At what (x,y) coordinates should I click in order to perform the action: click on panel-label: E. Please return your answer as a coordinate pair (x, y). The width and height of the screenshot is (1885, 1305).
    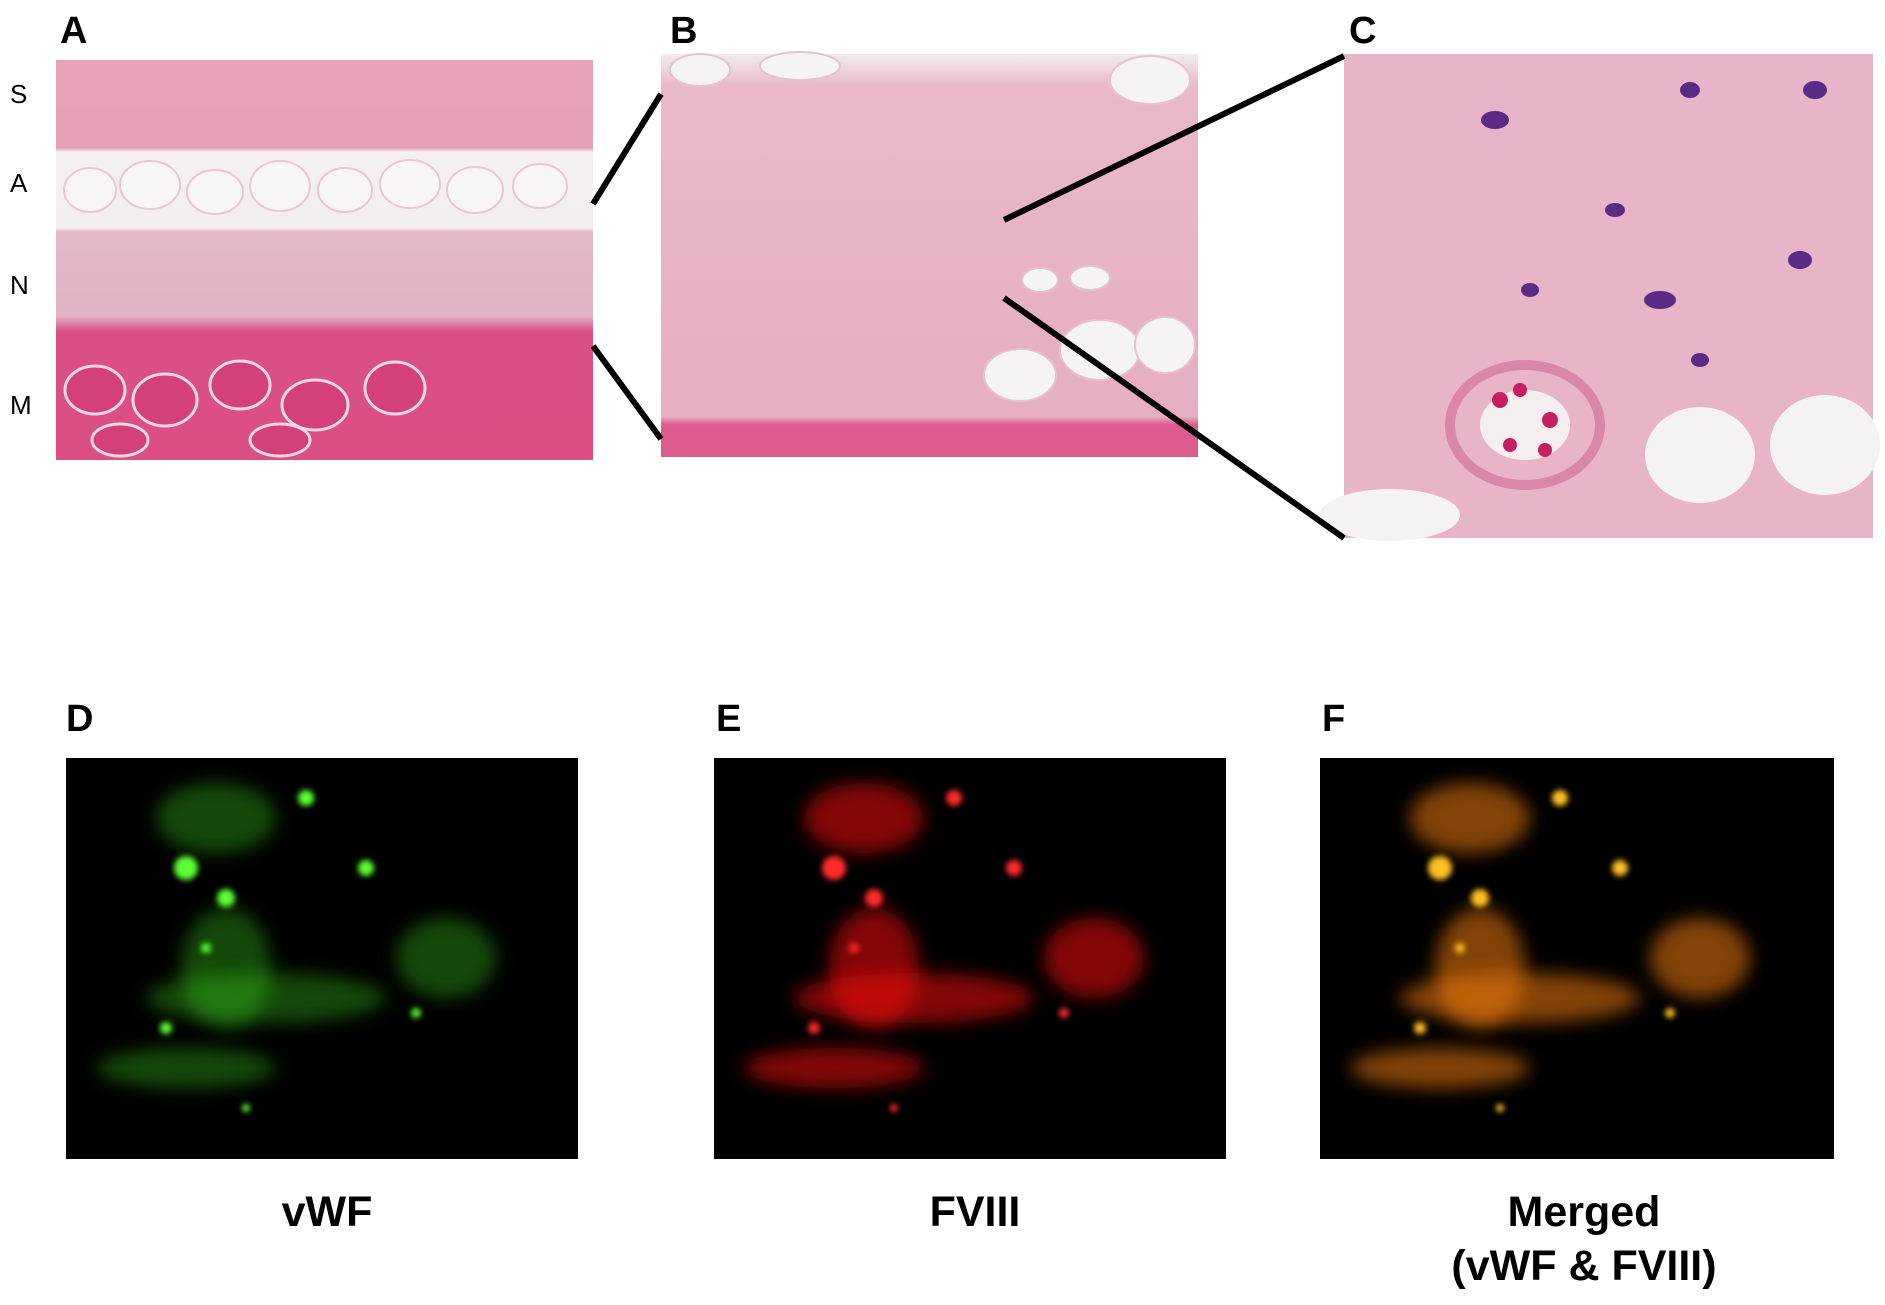
    Looking at the image, I should click on (728, 719).